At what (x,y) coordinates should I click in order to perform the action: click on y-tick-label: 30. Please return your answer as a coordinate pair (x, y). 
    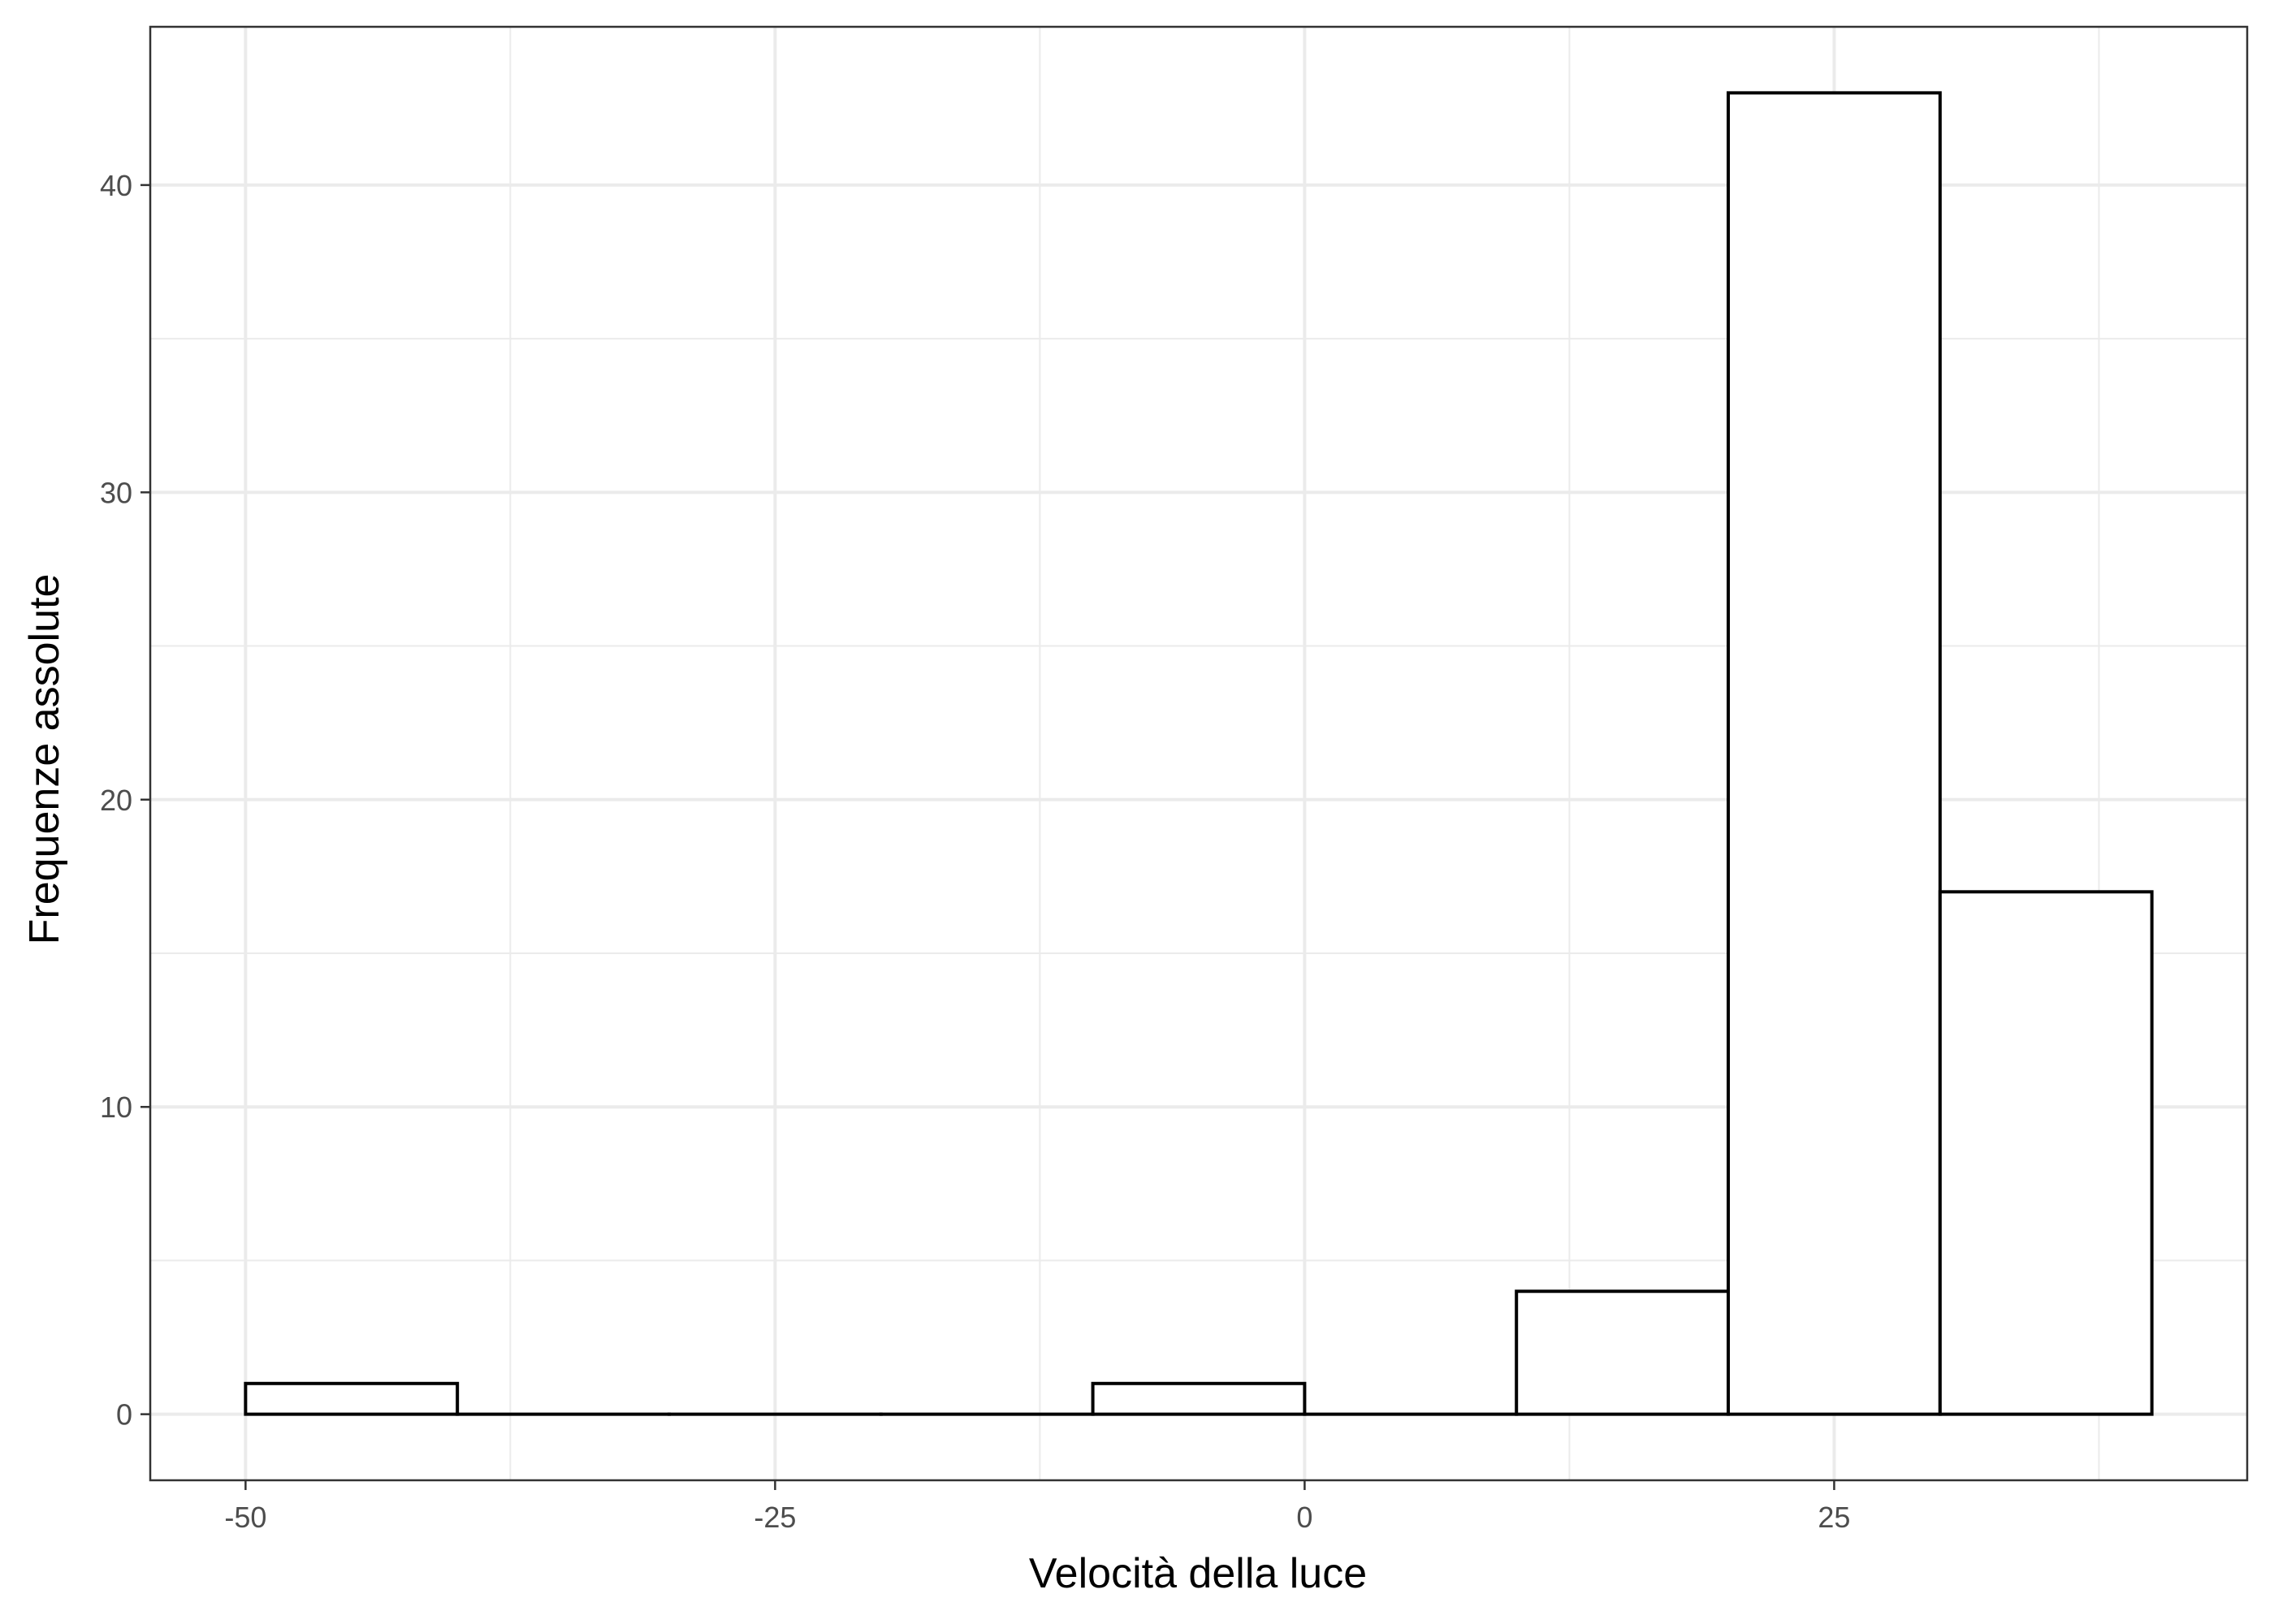
    Looking at the image, I should click on (116, 492).